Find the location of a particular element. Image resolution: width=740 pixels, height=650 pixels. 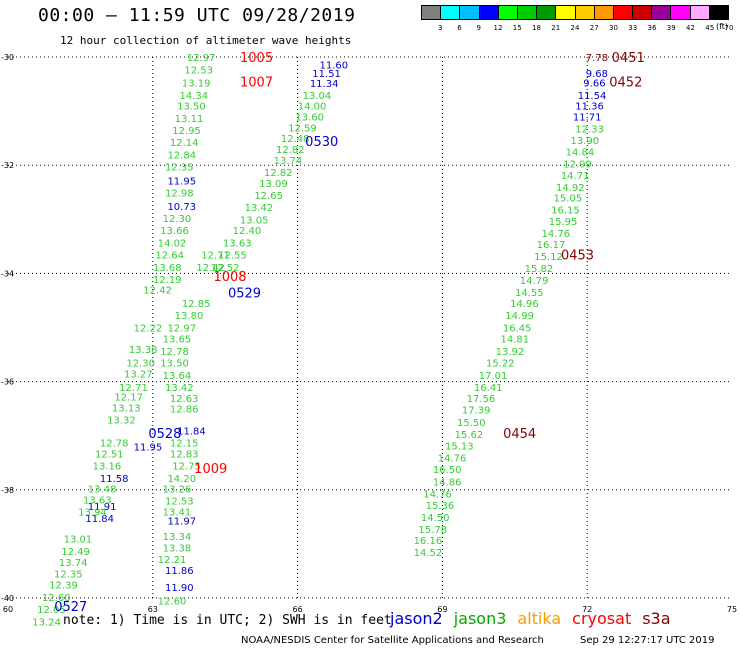

wave-height-jason3: 12.14 is located at coordinates (184, 143).